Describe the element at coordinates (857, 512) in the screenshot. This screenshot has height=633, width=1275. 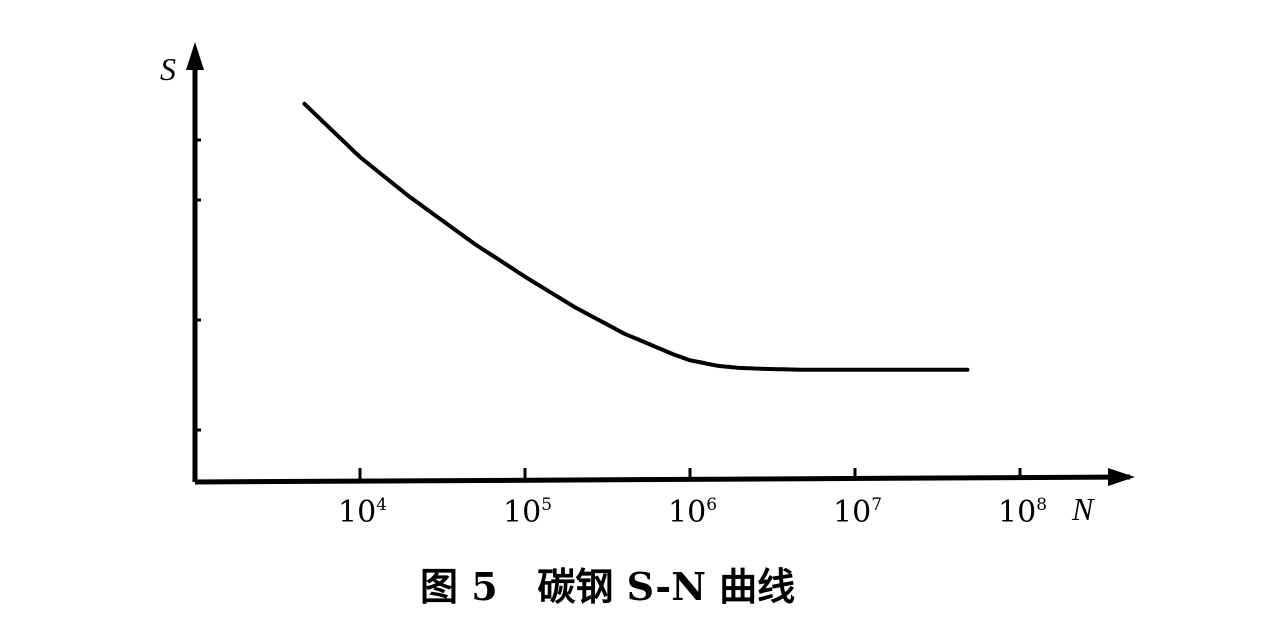
I see `x-tick-label: 107` at that location.